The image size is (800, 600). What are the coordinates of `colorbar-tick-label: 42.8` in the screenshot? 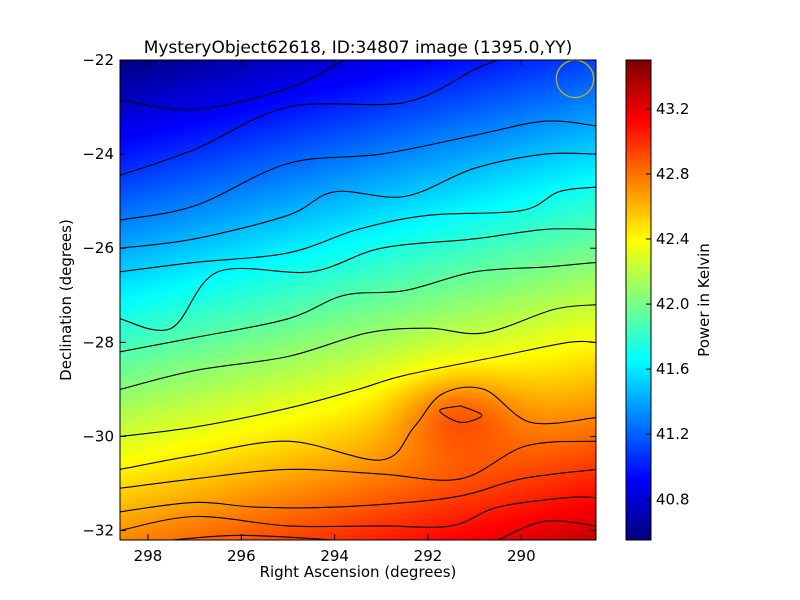 It's located at (672, 174).